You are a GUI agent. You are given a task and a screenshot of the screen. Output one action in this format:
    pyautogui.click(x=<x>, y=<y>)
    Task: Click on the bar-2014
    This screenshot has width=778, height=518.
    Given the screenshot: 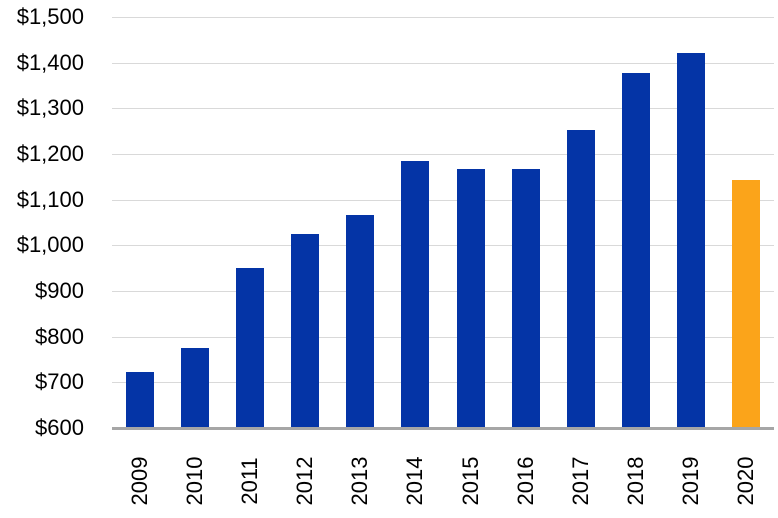 What is the action you would take?
    pyautogui.click(x=415, y=294)
    